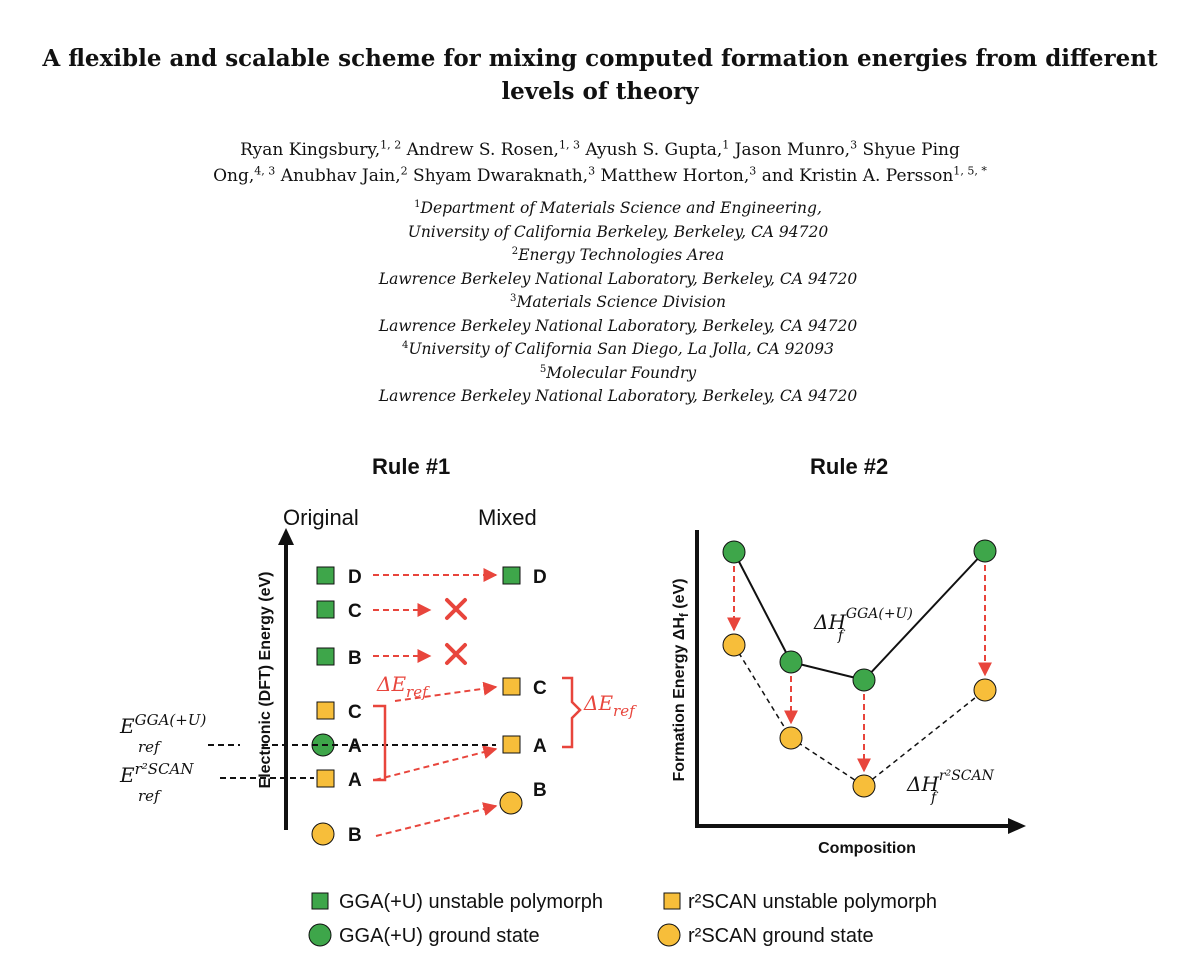 The width and height of the screenshot is (1200, 973). What do you see at coordinates (355, 712) in the screenshot?
I see `orig-label-C-scan: C` at bounding box center [355, 712].